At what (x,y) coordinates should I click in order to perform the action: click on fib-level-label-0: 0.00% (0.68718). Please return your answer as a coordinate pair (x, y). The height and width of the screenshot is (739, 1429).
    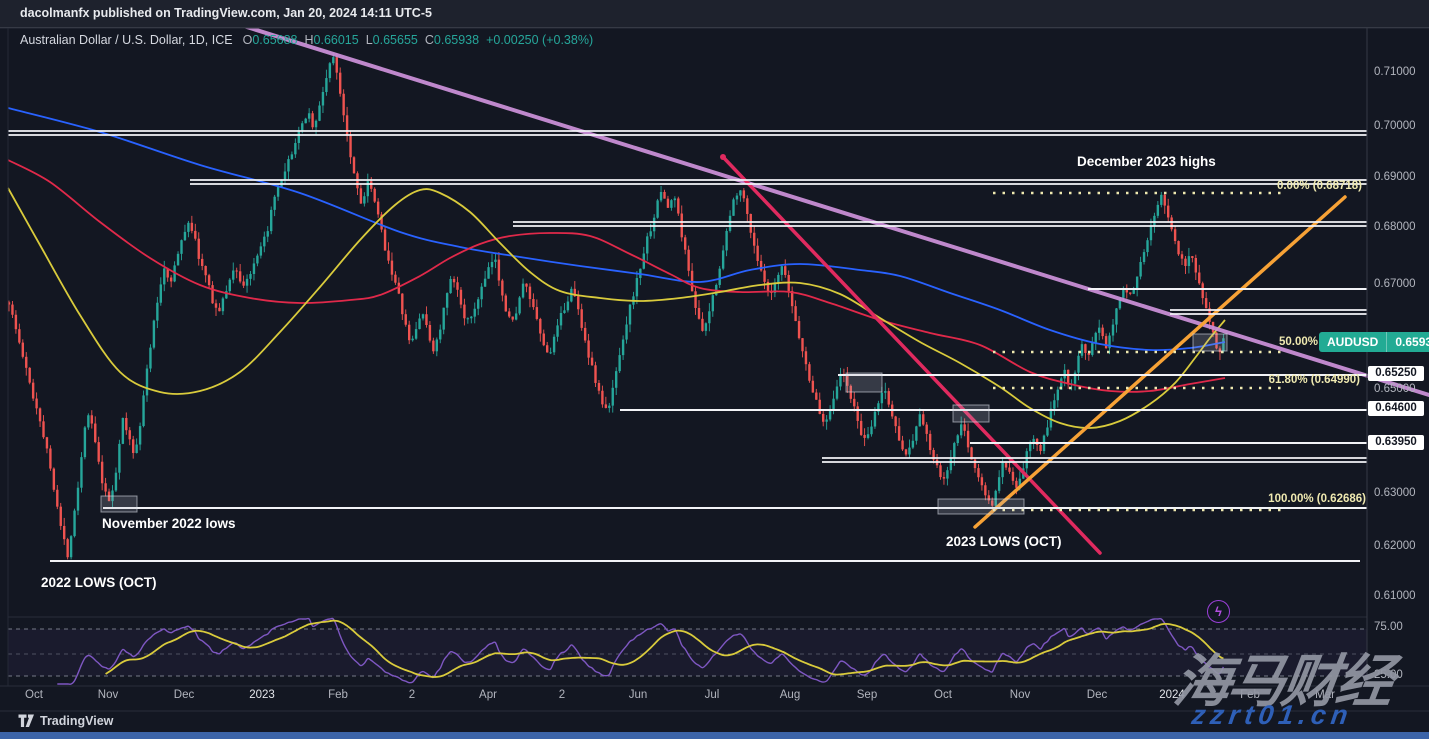
    Looking at the image, I should click on (1319, 186).